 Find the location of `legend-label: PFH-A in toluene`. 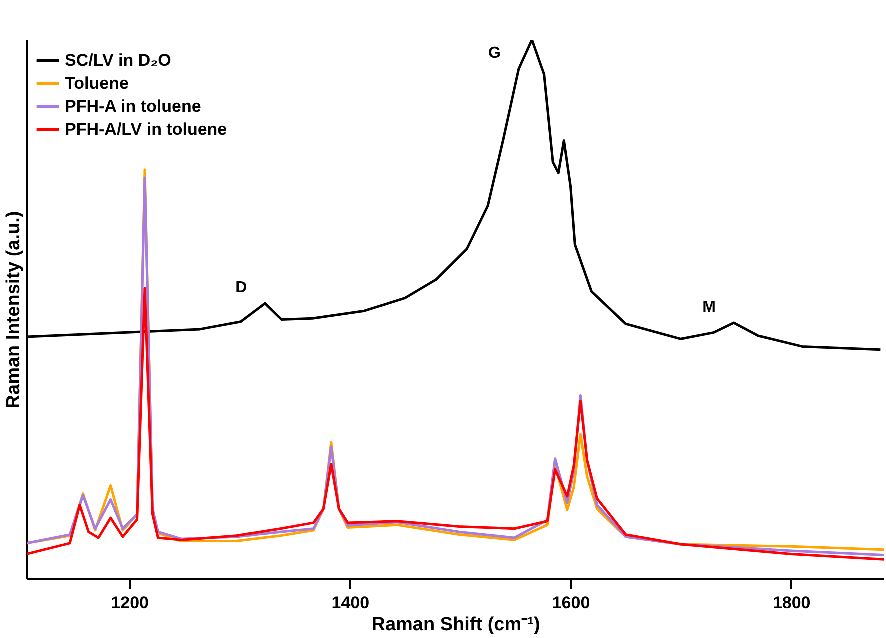

legend-label: PFH-A in toluene is located at coordinates (133, 106).